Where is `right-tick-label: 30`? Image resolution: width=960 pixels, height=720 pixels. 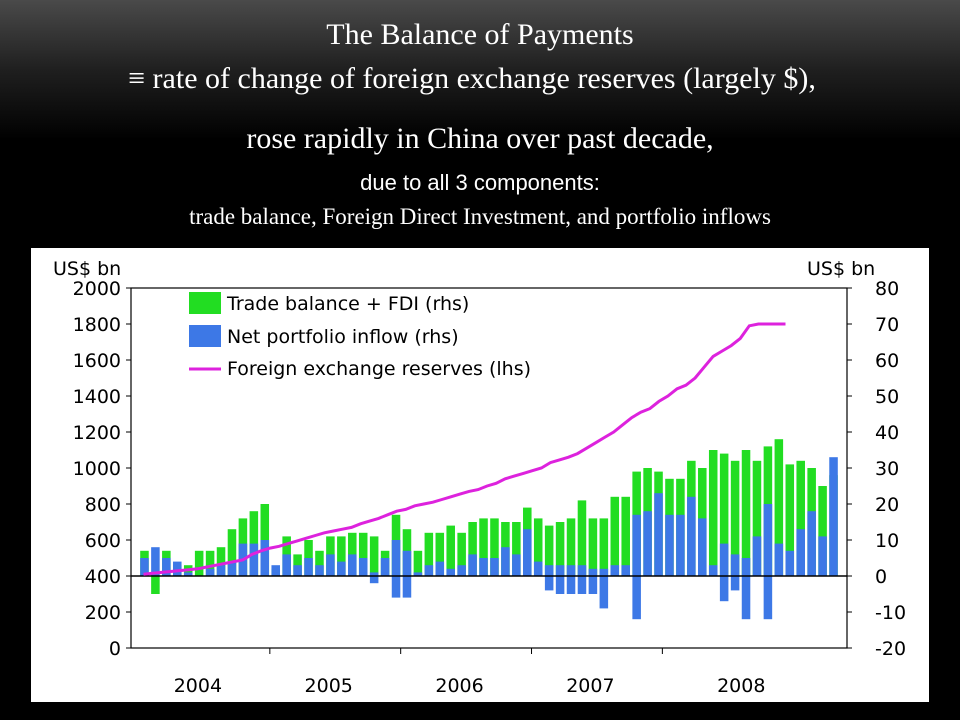
right-tick-label: 30 is located at coordinates (887, 469).